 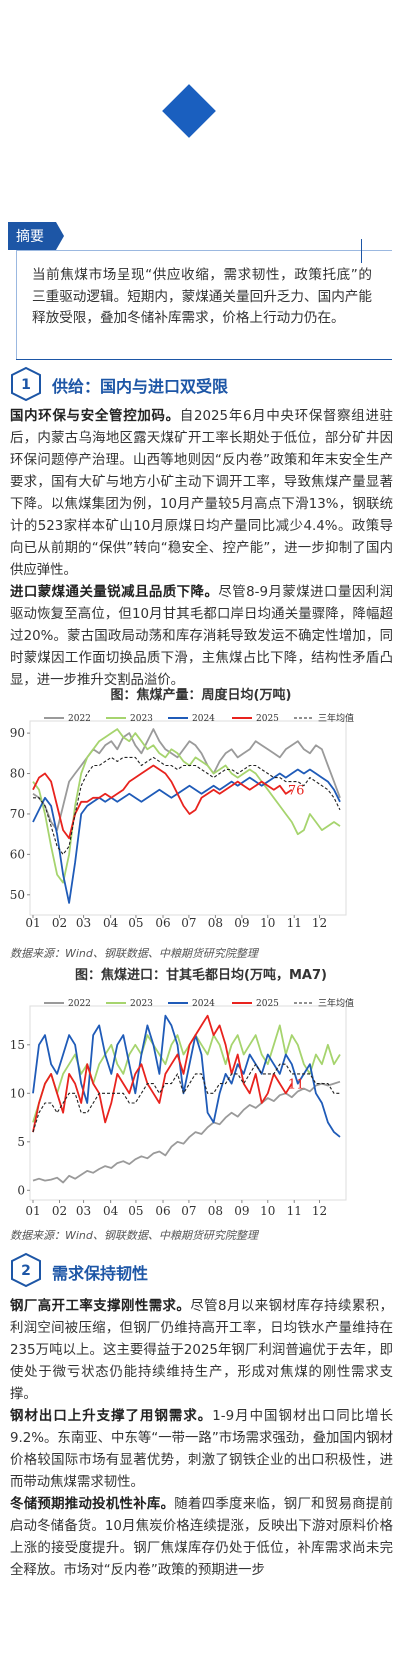 I want to click on y-tick-label: 90, so click(x=17, y=733).